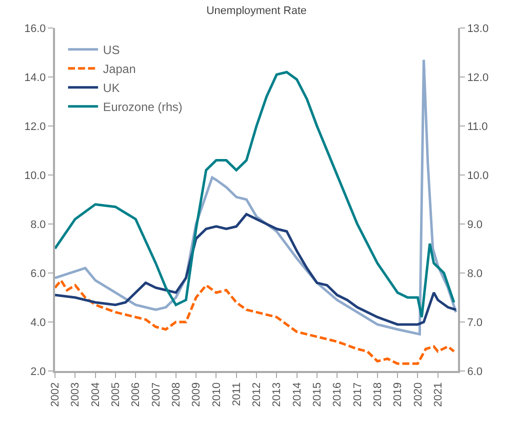 This screenshot has width=513, height=421. Describe the element at coordinates (474, 372) in the screenshot. I see `y2-tick-label: 6.0` at that location.